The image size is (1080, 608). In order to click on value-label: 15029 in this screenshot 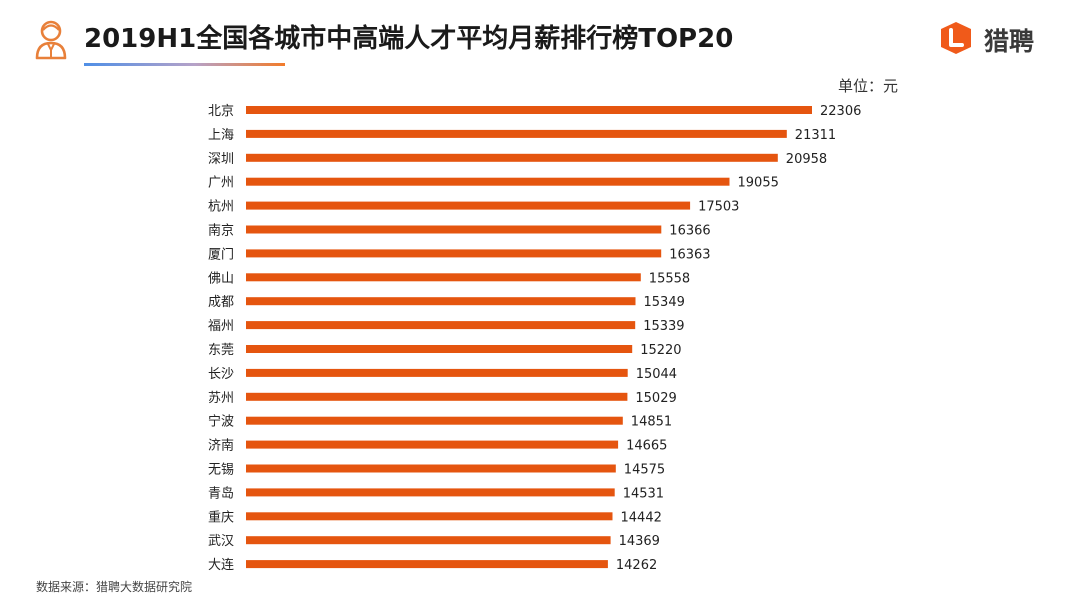, I will do `click(655, 398)`.